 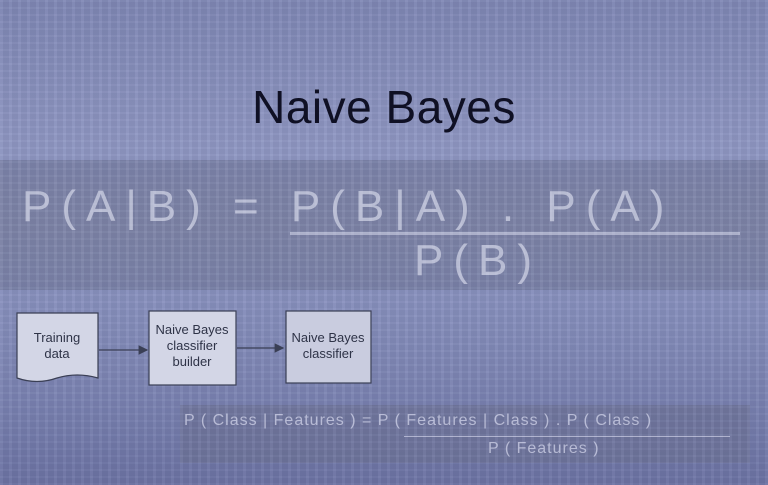 I want to click on builder-label-line2: classifier, so click(x=192, y=345).